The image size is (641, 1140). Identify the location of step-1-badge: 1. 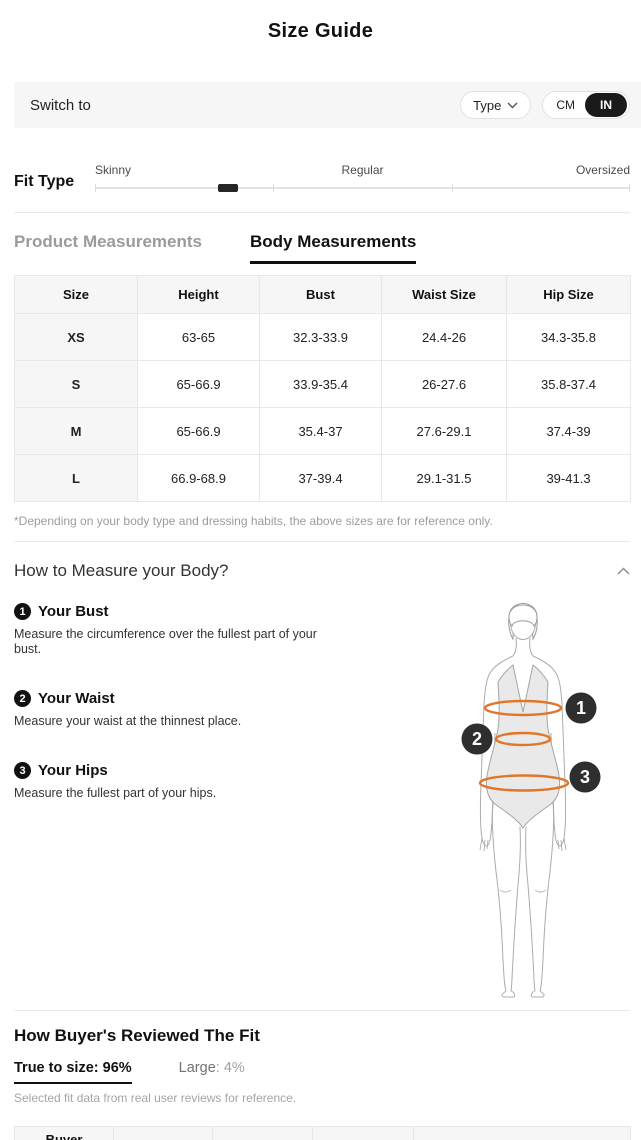
(22, 611).